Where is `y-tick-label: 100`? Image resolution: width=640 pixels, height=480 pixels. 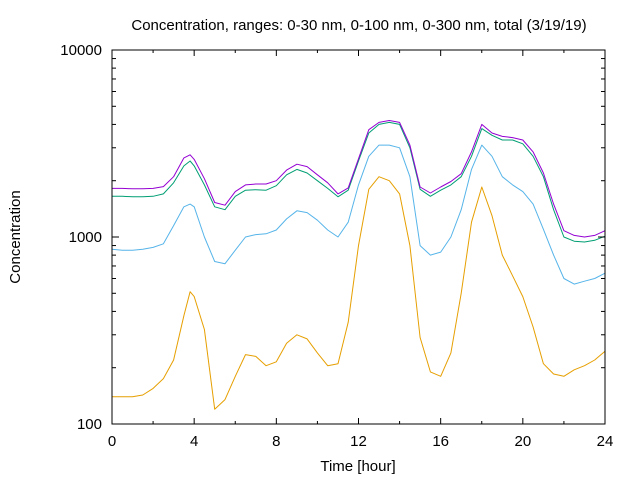 y-tick-label: 100 is located at coordinates (89, 424).